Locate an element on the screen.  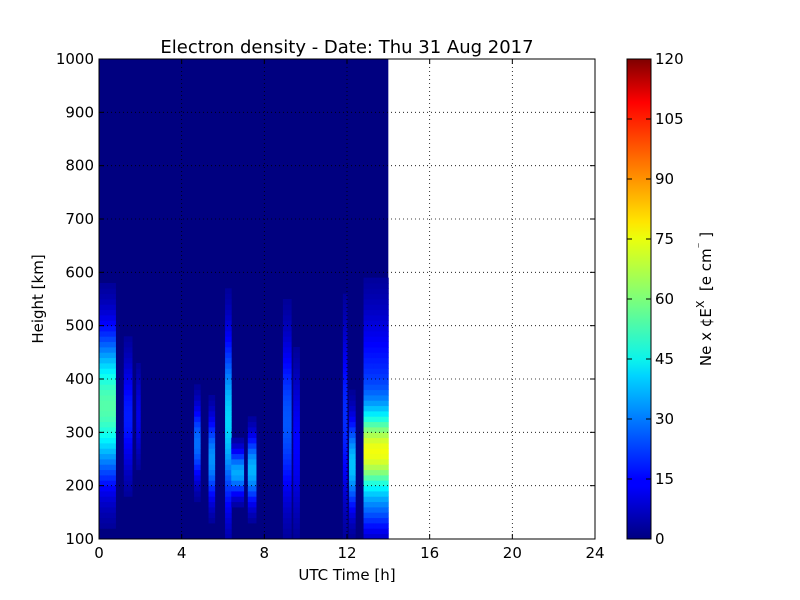
y-tick-label: 500 is located at coordinates (79, 326).